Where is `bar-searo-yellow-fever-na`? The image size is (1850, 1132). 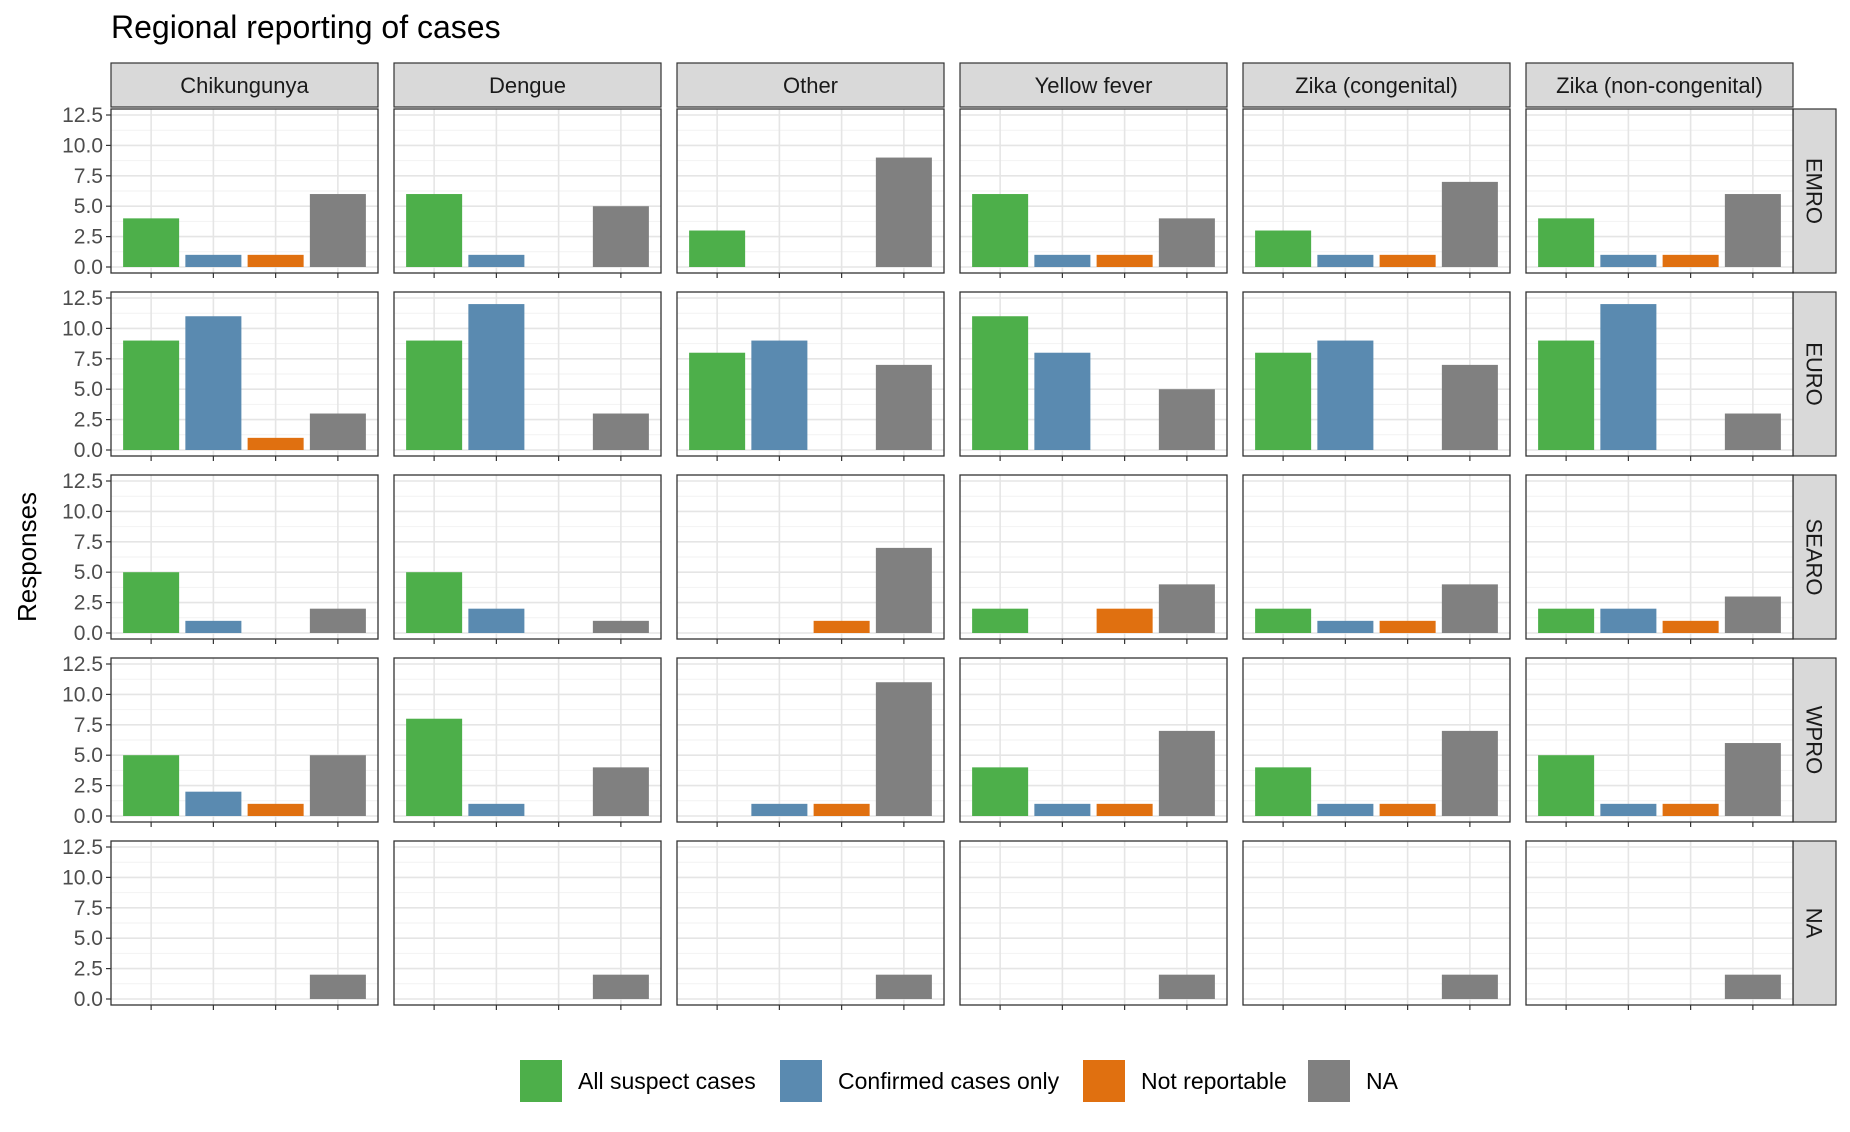
bar-searo-yellow-fever-na is located at coordinates (1186, 608).